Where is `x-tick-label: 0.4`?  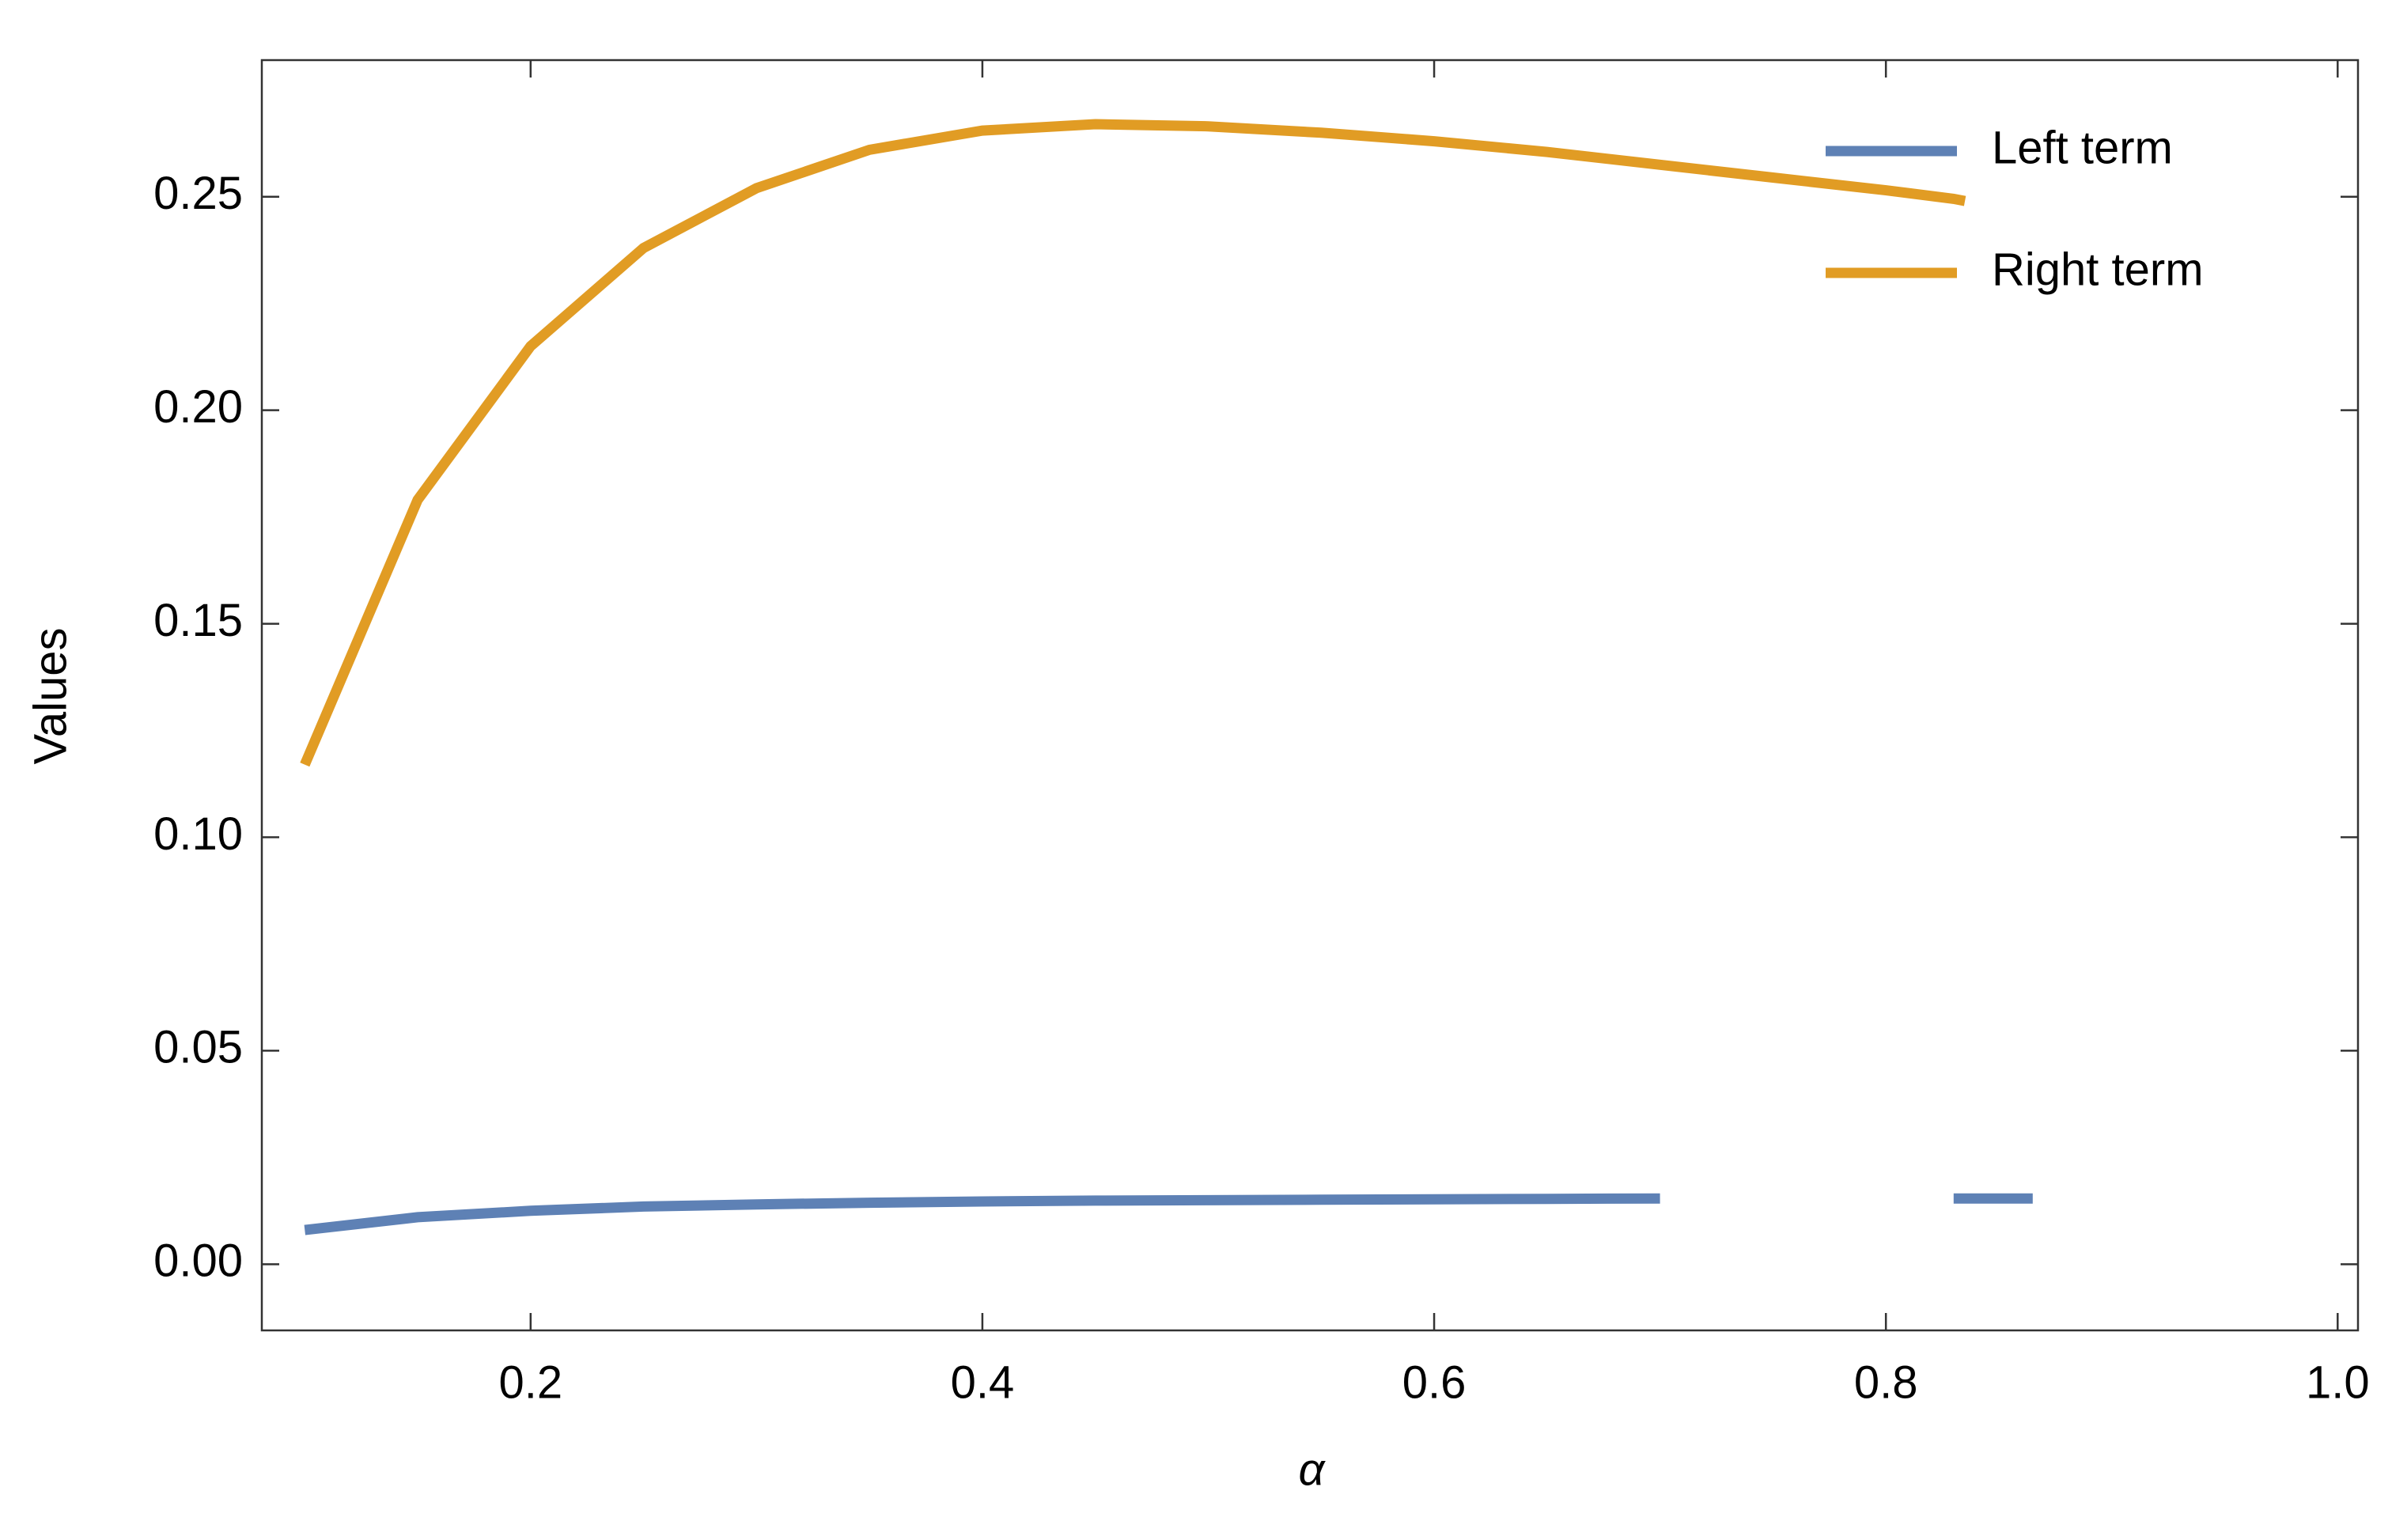 x-tick-label: 0.4 is located at coordinates (983, 1382).